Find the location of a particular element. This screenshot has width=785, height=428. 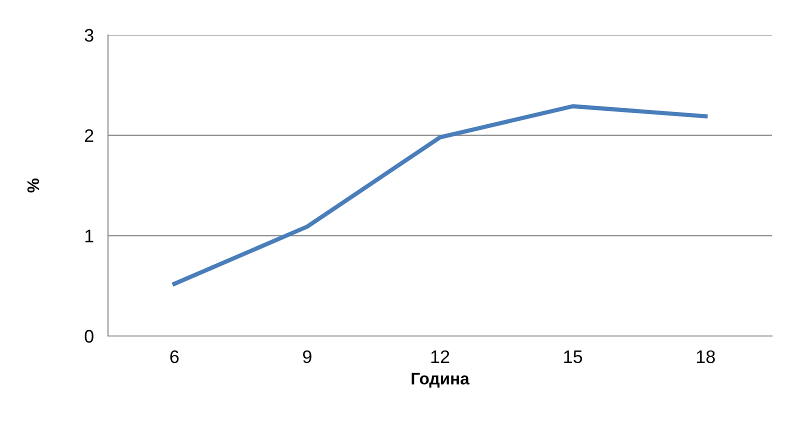

x-tick-label: 18 is located at coordinates (705, 357).